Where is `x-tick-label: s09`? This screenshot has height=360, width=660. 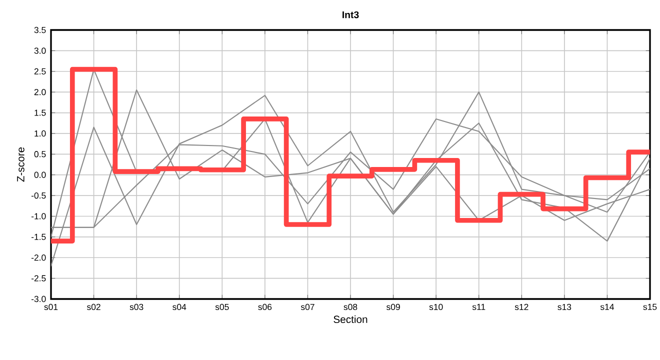 x-tick-label: s09 is located at coordinates (393, 307).